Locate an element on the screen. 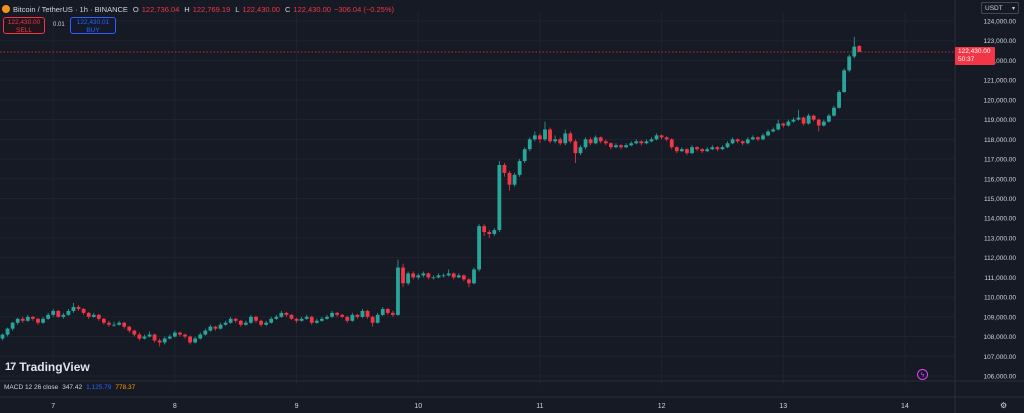  tradingview-mark-icon: 17 is located at coordinates (10, 367).